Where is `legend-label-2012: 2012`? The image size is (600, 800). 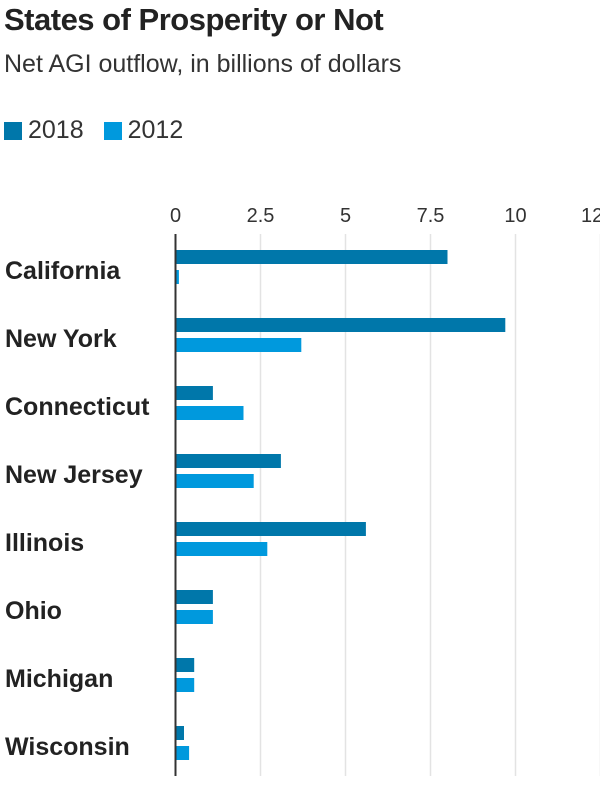 legend-label-2012: 2012 is located at coordinates (155, 130).